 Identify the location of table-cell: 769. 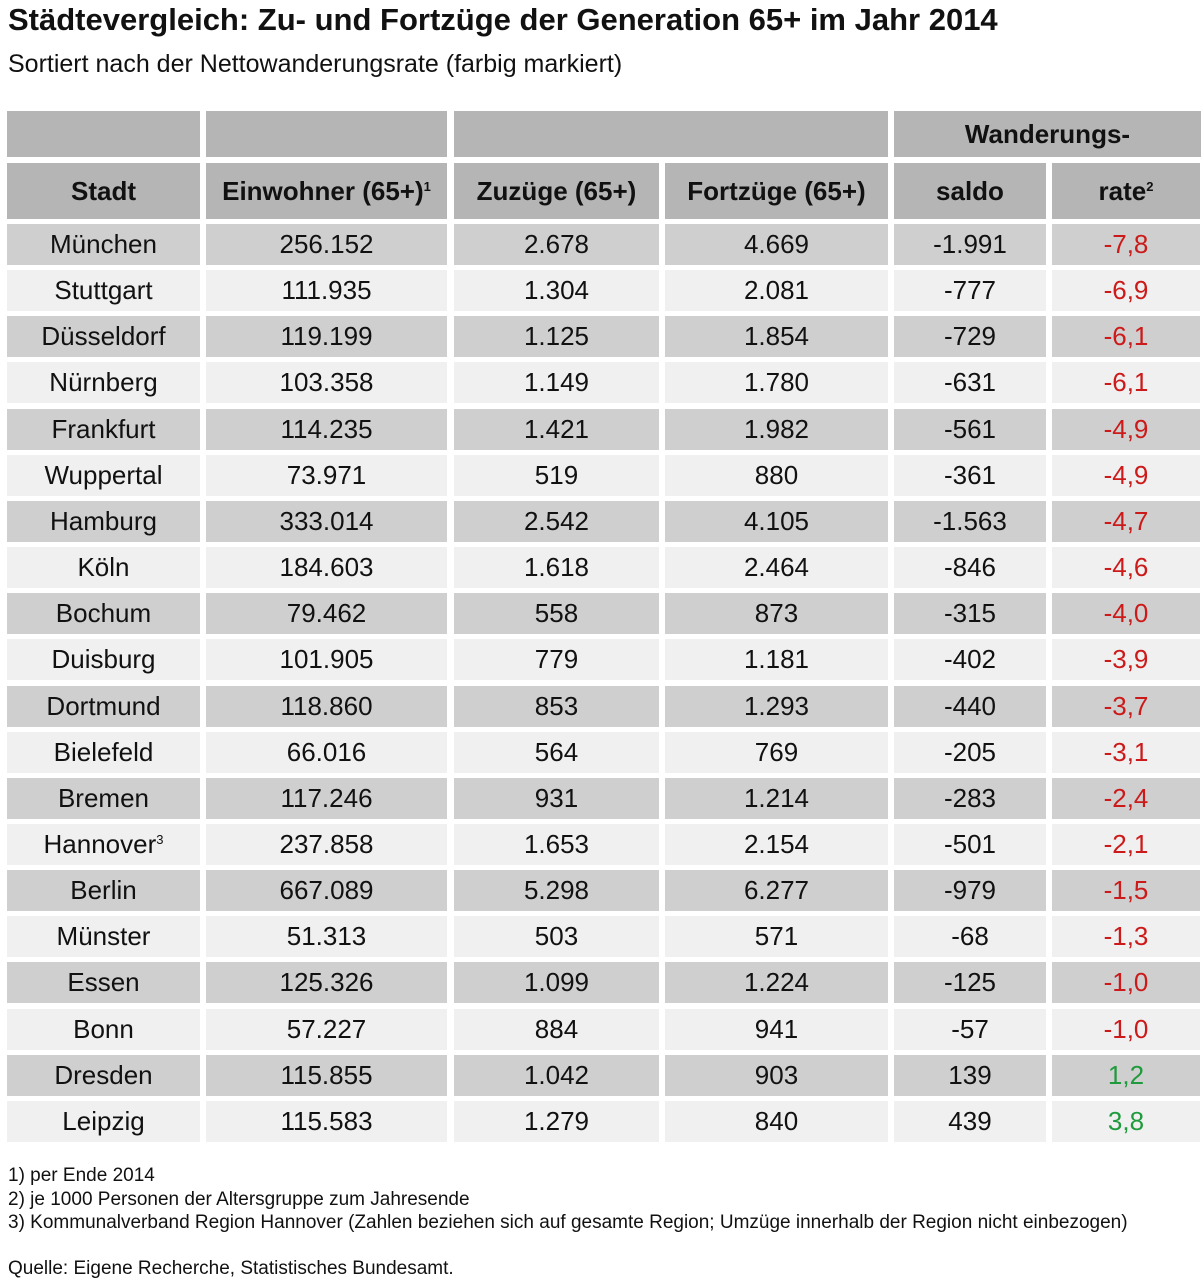
(776, 752).